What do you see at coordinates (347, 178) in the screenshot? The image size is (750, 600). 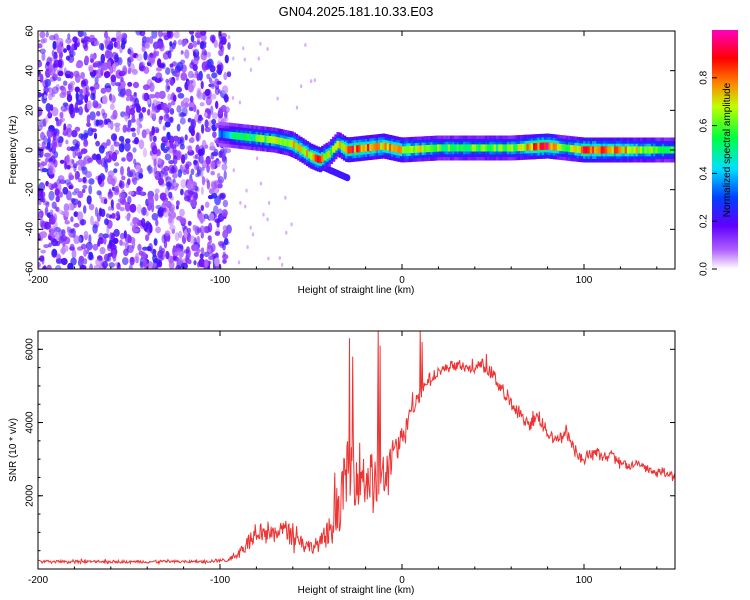 I see `lower-branch-cell` at bounding box center [347, 178].